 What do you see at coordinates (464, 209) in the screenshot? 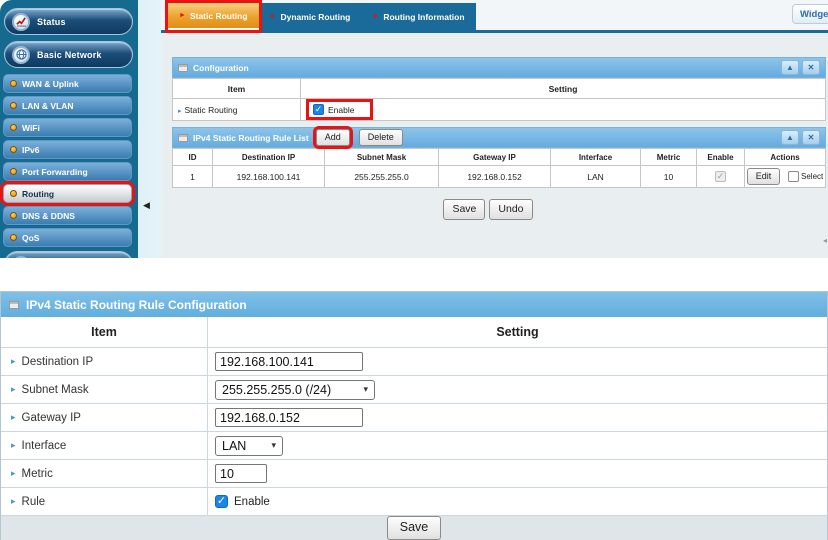
I see `save-button: Save` at bounding box center [464, 209].